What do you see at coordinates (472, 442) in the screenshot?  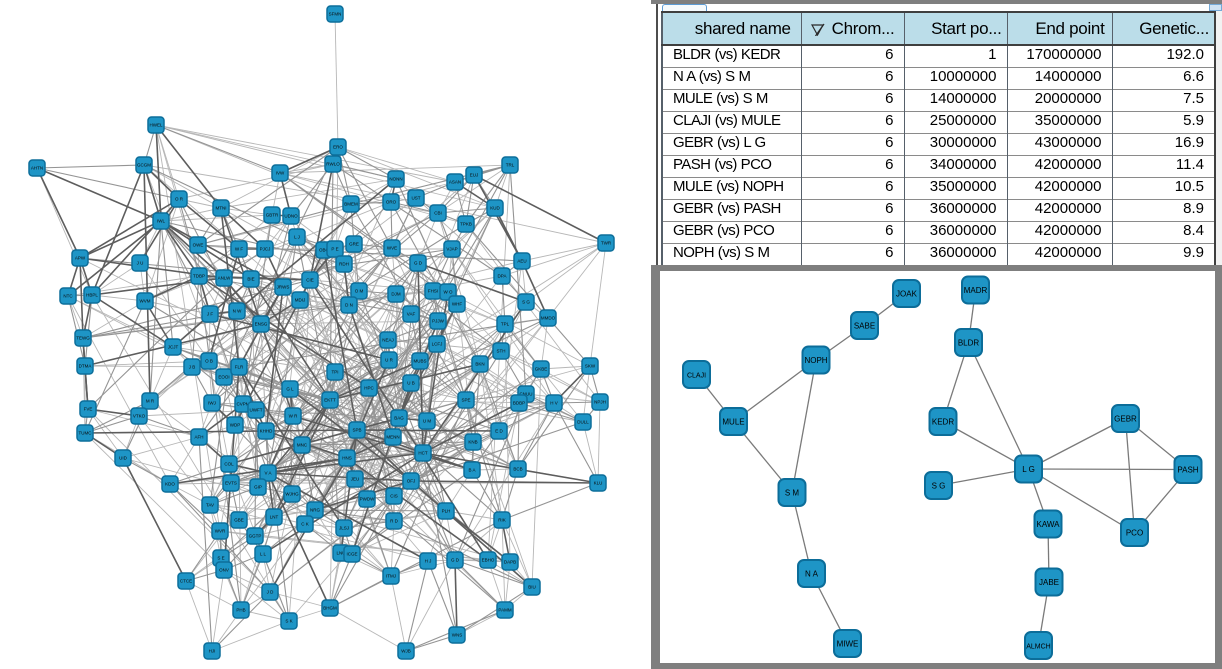 I see `svg-text: KNB` at bounding box center [472, 442].